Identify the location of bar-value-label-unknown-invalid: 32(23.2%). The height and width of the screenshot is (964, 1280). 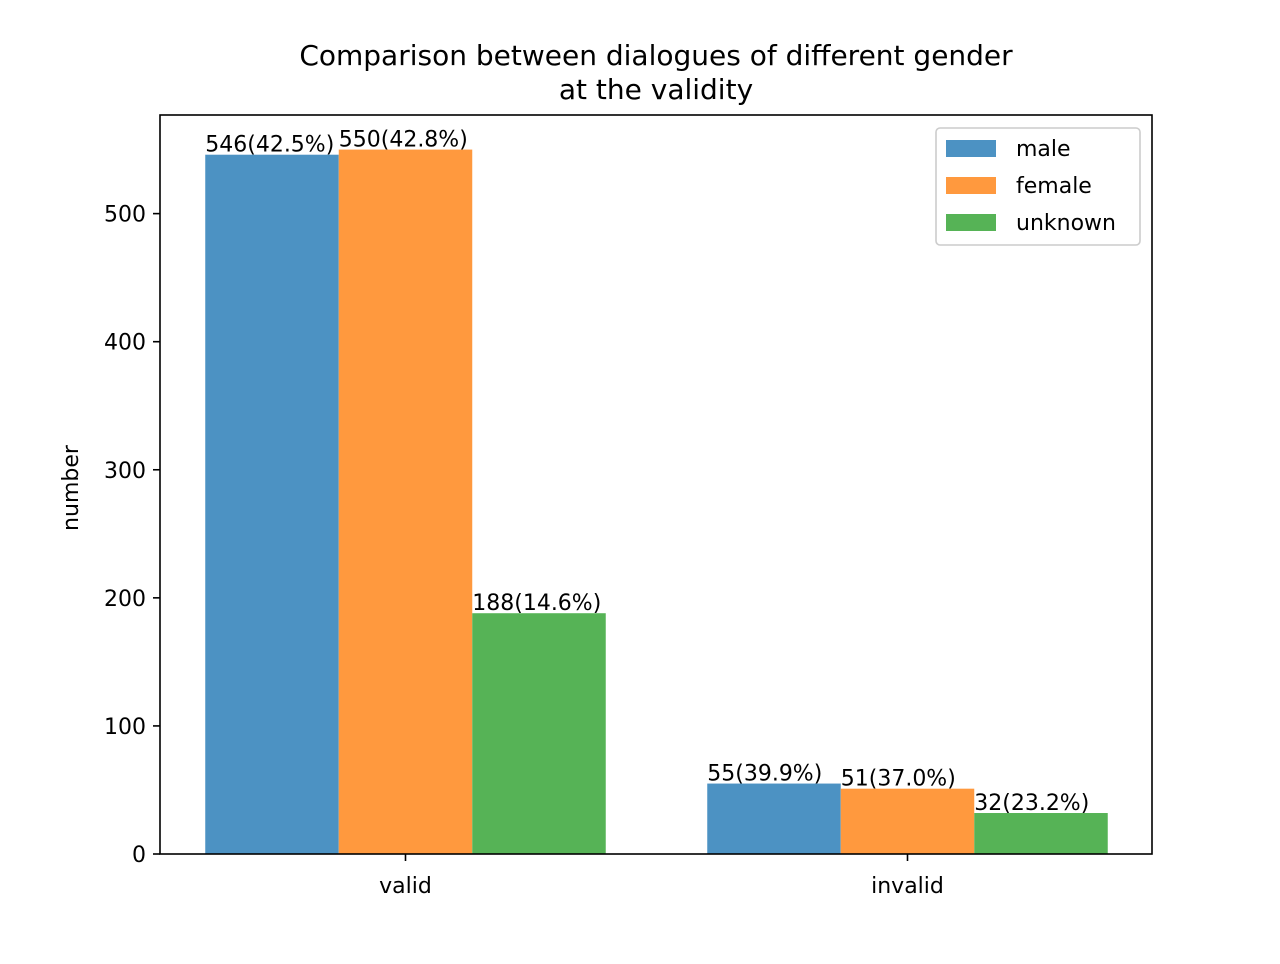
(1031, 803).